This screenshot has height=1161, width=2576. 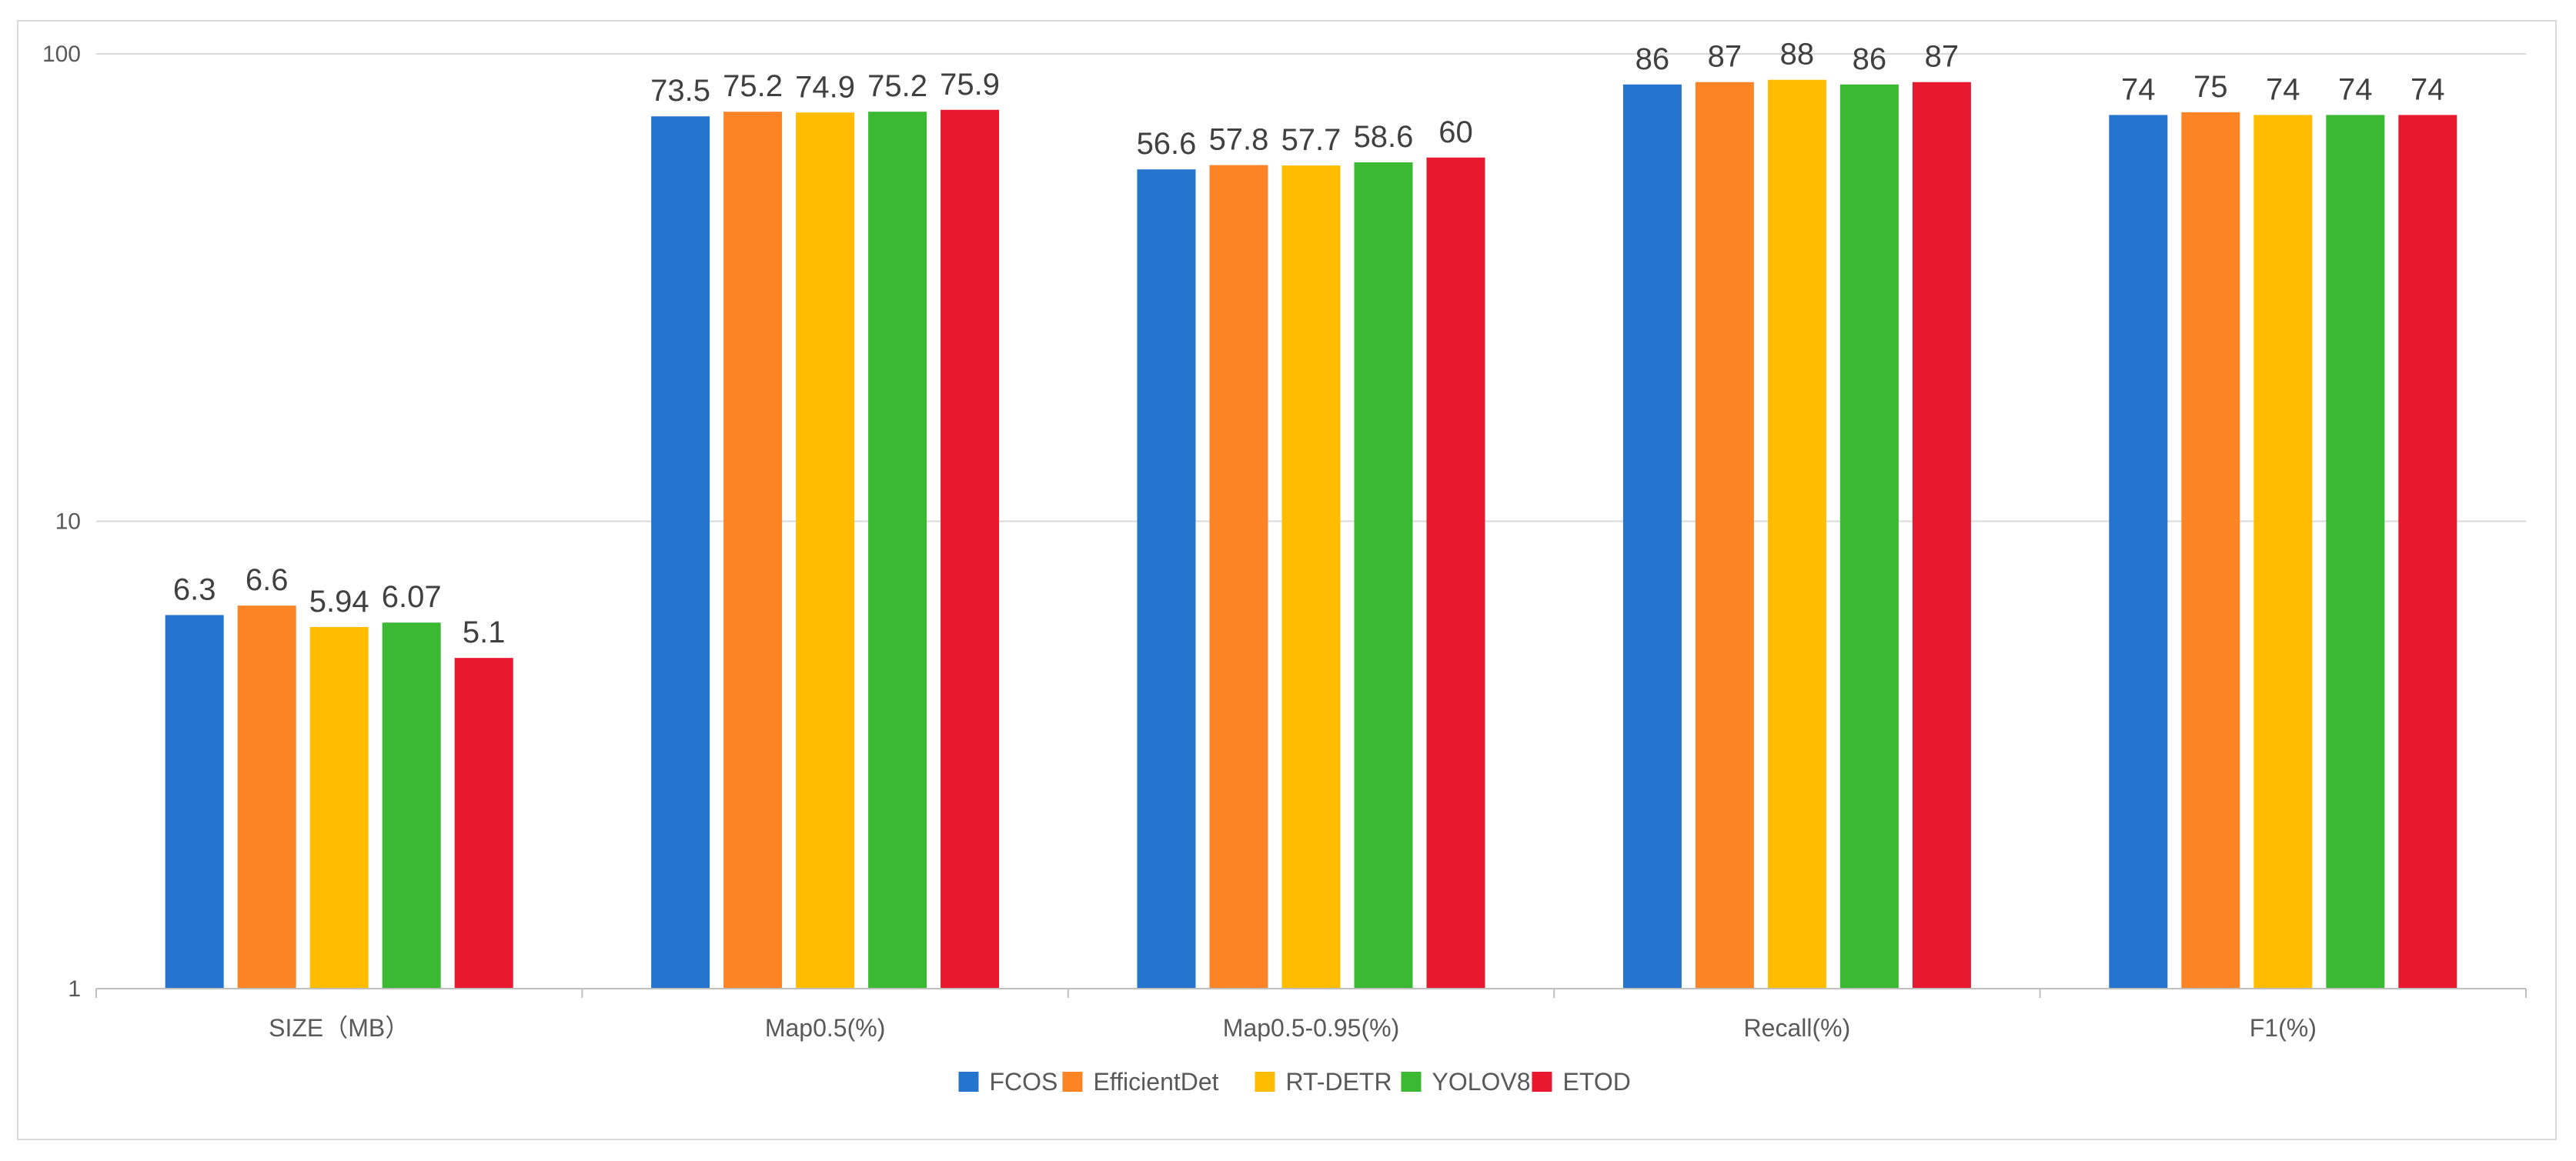 I want to click on x-tick-label: Map0.5(%), so click(x=825, y=1028).